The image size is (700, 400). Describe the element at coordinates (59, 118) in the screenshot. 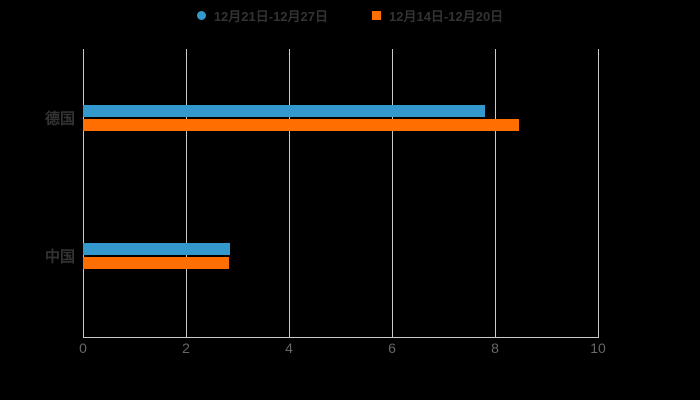

I see `y-tick-label: 德国` at that location.